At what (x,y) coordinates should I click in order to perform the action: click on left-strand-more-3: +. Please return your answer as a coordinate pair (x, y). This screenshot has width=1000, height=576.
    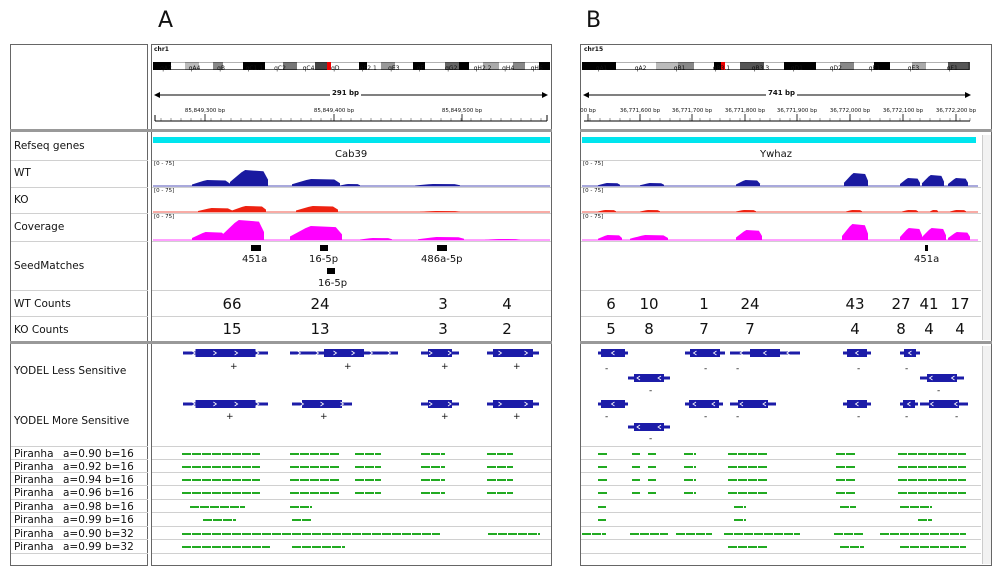
    Looking at the image, I should click on (517, 417).